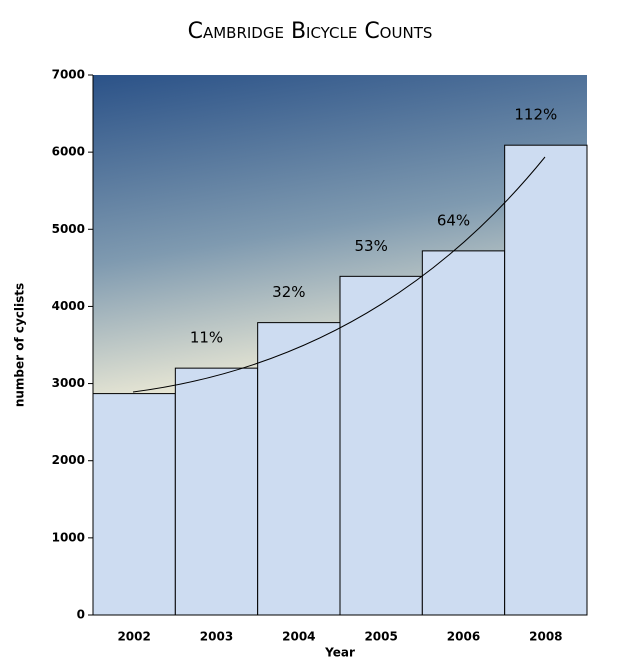 This screenshot has width=622, height=660. I want to click on x-tick-label: 2005, so click(380, 637).